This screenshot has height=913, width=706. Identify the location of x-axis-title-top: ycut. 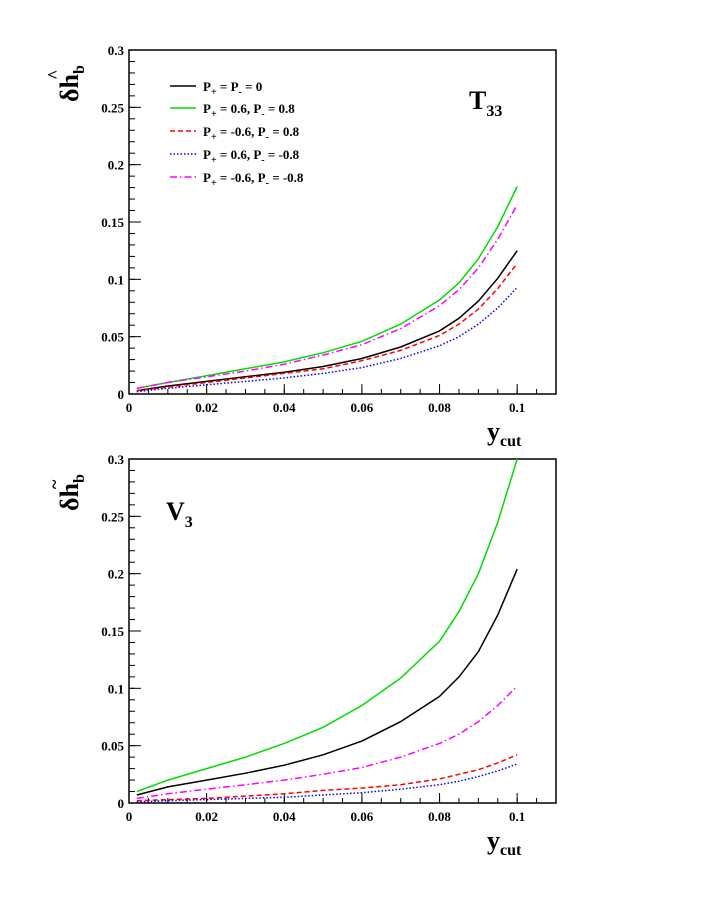
(504, 433).